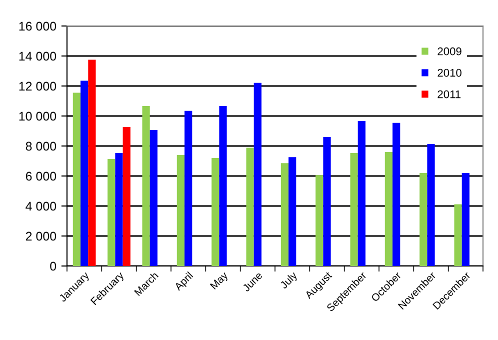  What do you see at coordinates (37, 56) in the screenshot?
I see `y-tick-label: 14 000` at bounding box center [37, 56].